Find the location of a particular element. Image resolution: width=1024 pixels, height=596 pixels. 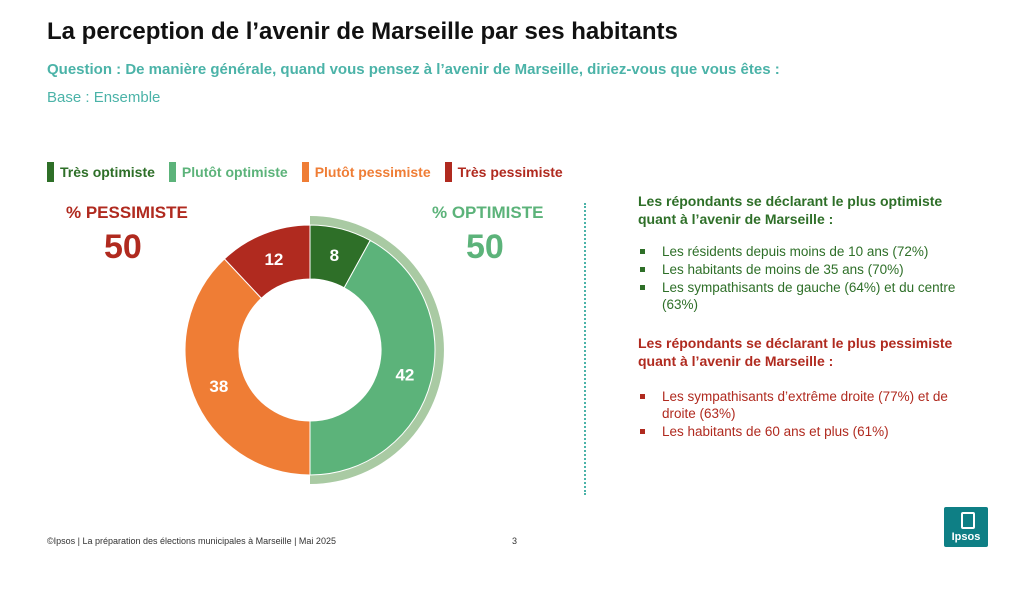

donut-slice-plutot-pessimiste is located at coordinates (247, 367).